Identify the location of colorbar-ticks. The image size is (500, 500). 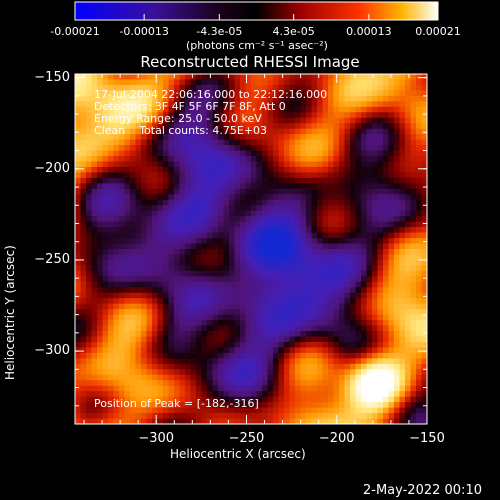
(256, 17).